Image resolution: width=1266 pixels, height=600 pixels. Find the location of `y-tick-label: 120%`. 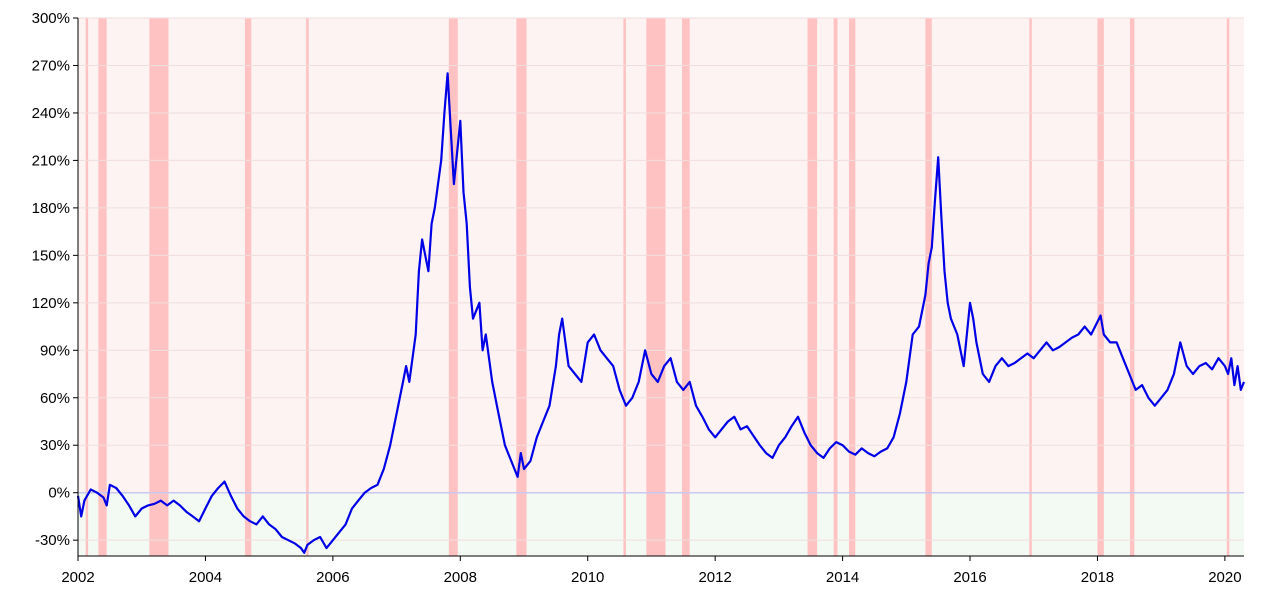

y-tick-label: 120% is located at coordinates (51, 303).